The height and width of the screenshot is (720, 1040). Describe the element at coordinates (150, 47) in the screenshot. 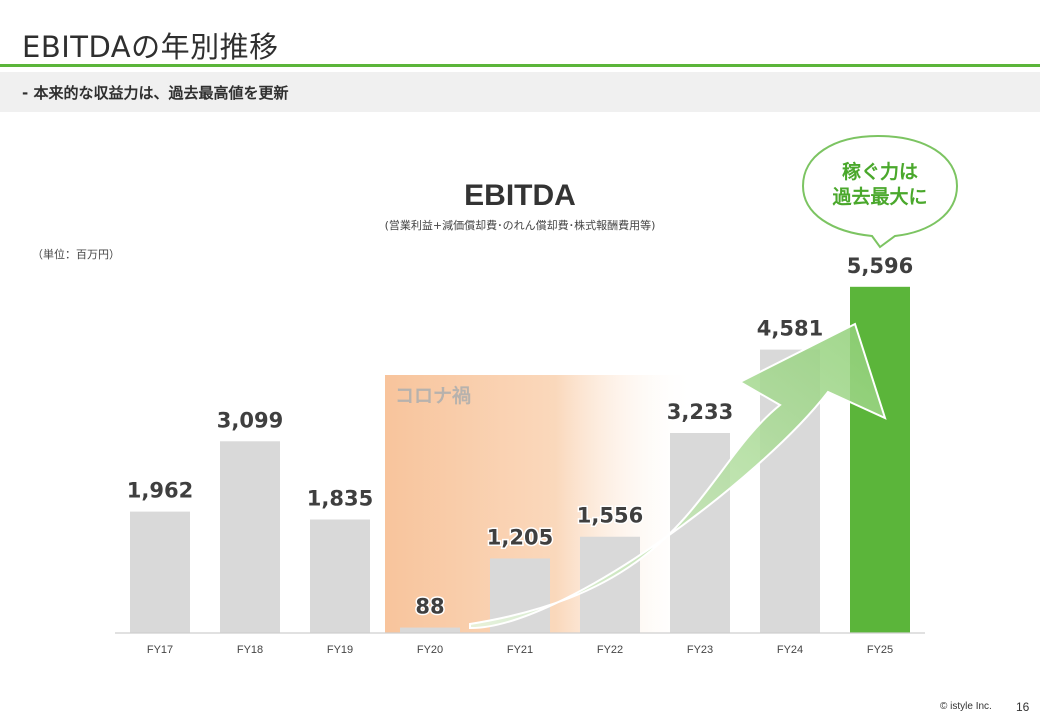

I see `page-title: EBITDAの年別推移` at that location.